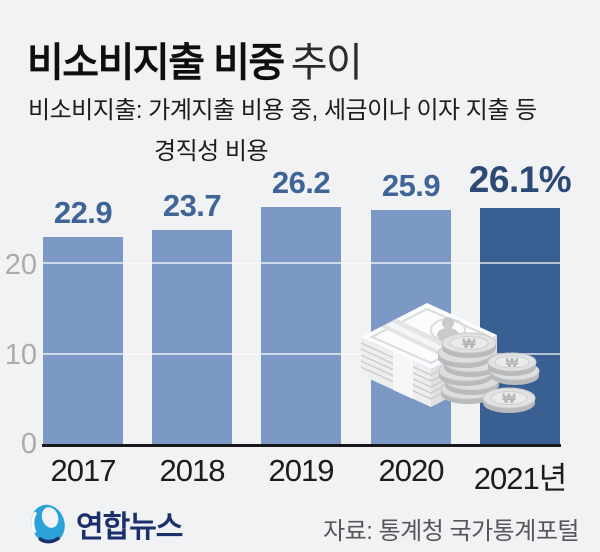  Describe the element at coordinates (451, 531) in the screenshot. I see `source-text: 자료: 통계청 국가통계포털` at that location.